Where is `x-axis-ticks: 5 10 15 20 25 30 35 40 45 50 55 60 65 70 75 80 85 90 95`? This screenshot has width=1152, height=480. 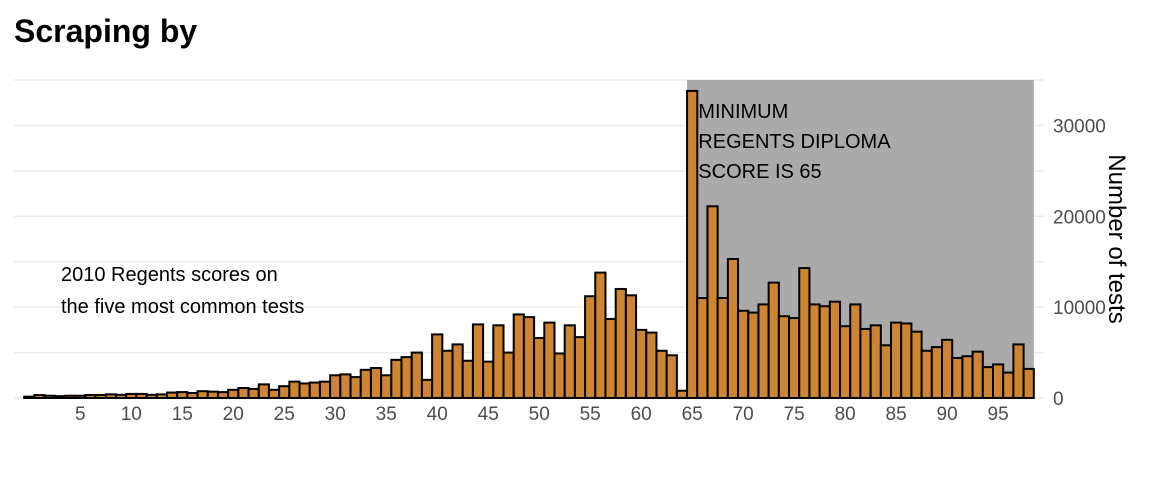
x-axis-ticks: 5 10 15 20 25 30 35 40 45 50 55 60 65 70 75 80 85 90 95 is located at coordinates (542, 414).